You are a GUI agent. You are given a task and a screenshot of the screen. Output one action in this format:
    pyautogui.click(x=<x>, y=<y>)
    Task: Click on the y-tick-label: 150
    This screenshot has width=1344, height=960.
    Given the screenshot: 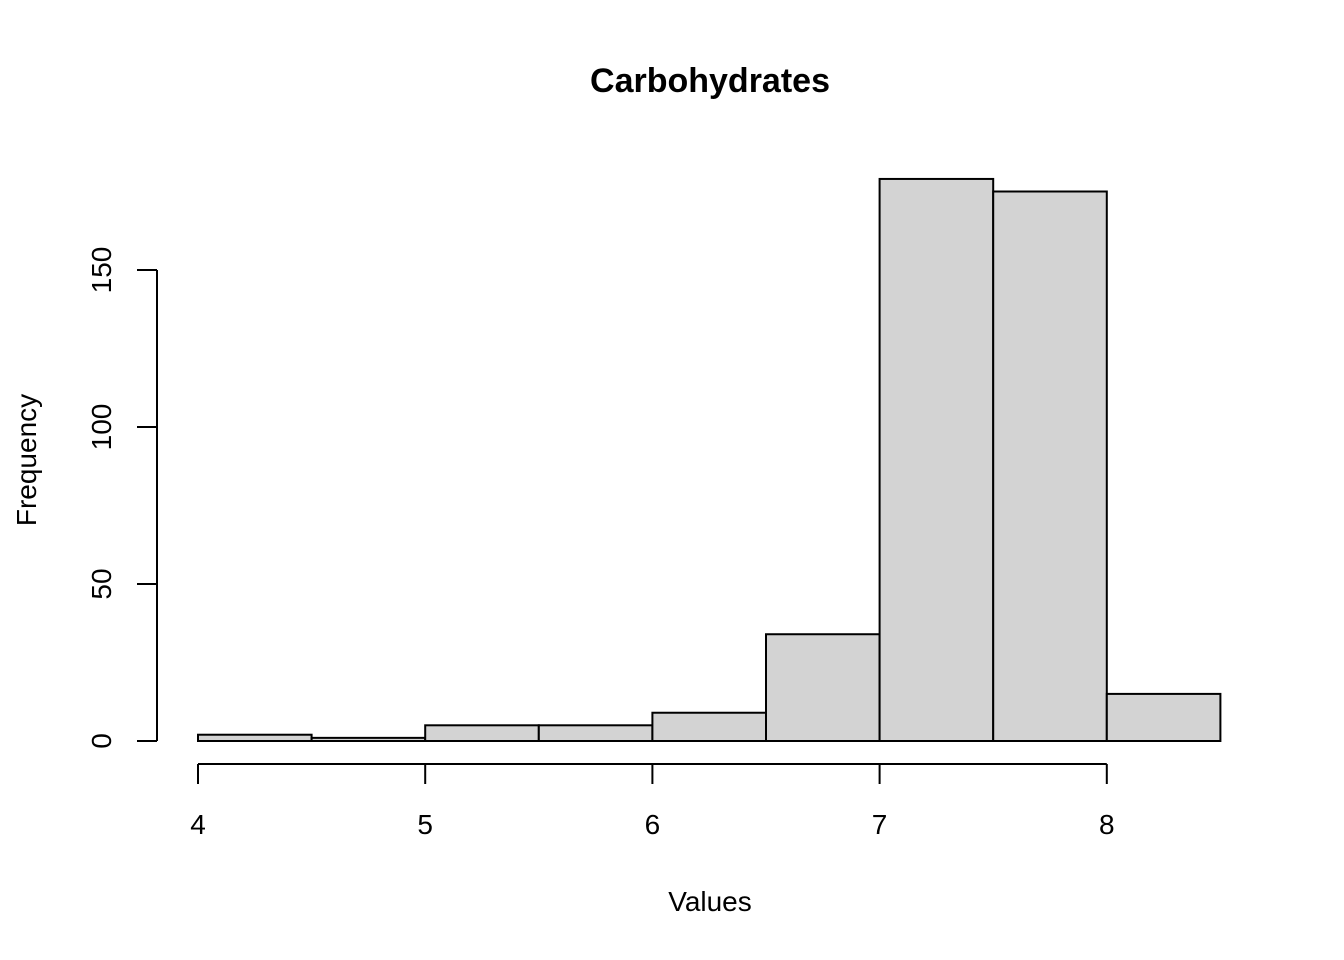 What is the action you would take?
    pyautogui.click(x=101, y=270)
    